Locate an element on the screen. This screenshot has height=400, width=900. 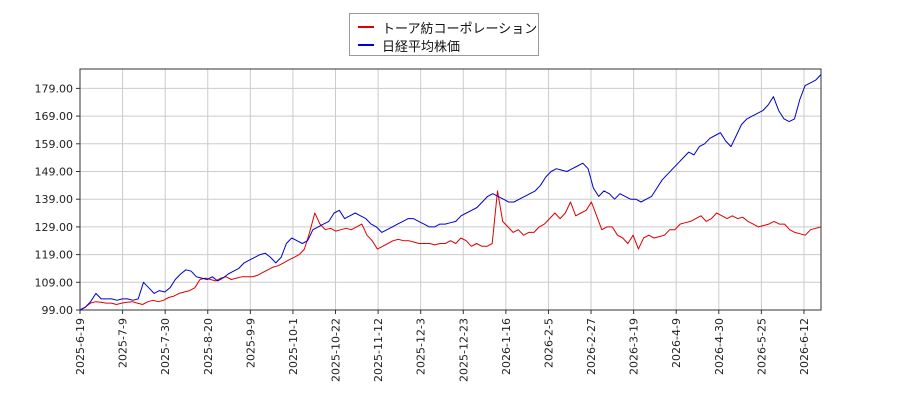
y-tick-label: 169.00 is located at coordinates (54, 116).